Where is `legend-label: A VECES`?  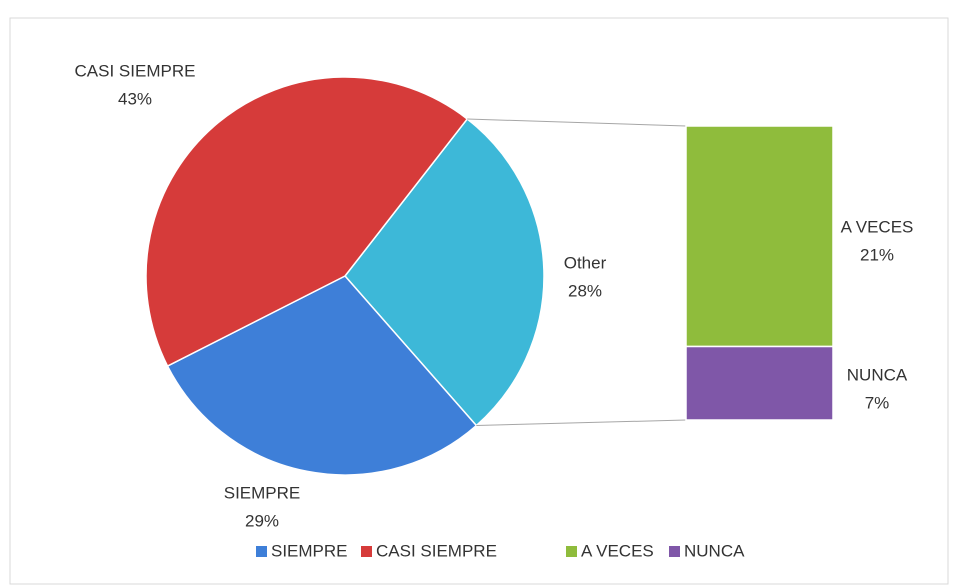 legend-label: A VECES is located at coordinates (617, 550).